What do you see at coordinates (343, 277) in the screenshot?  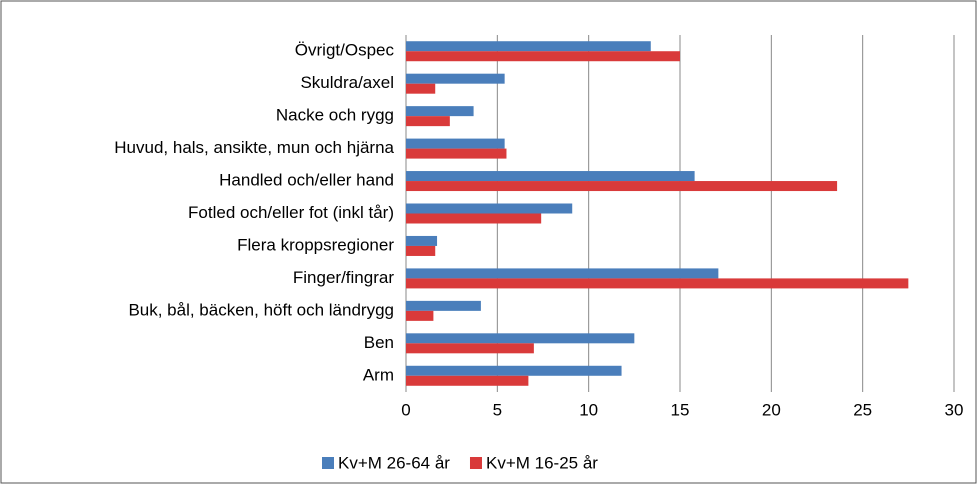 I see `y-tick-label: Finger/fingrar` at bounding box center [343, 277].